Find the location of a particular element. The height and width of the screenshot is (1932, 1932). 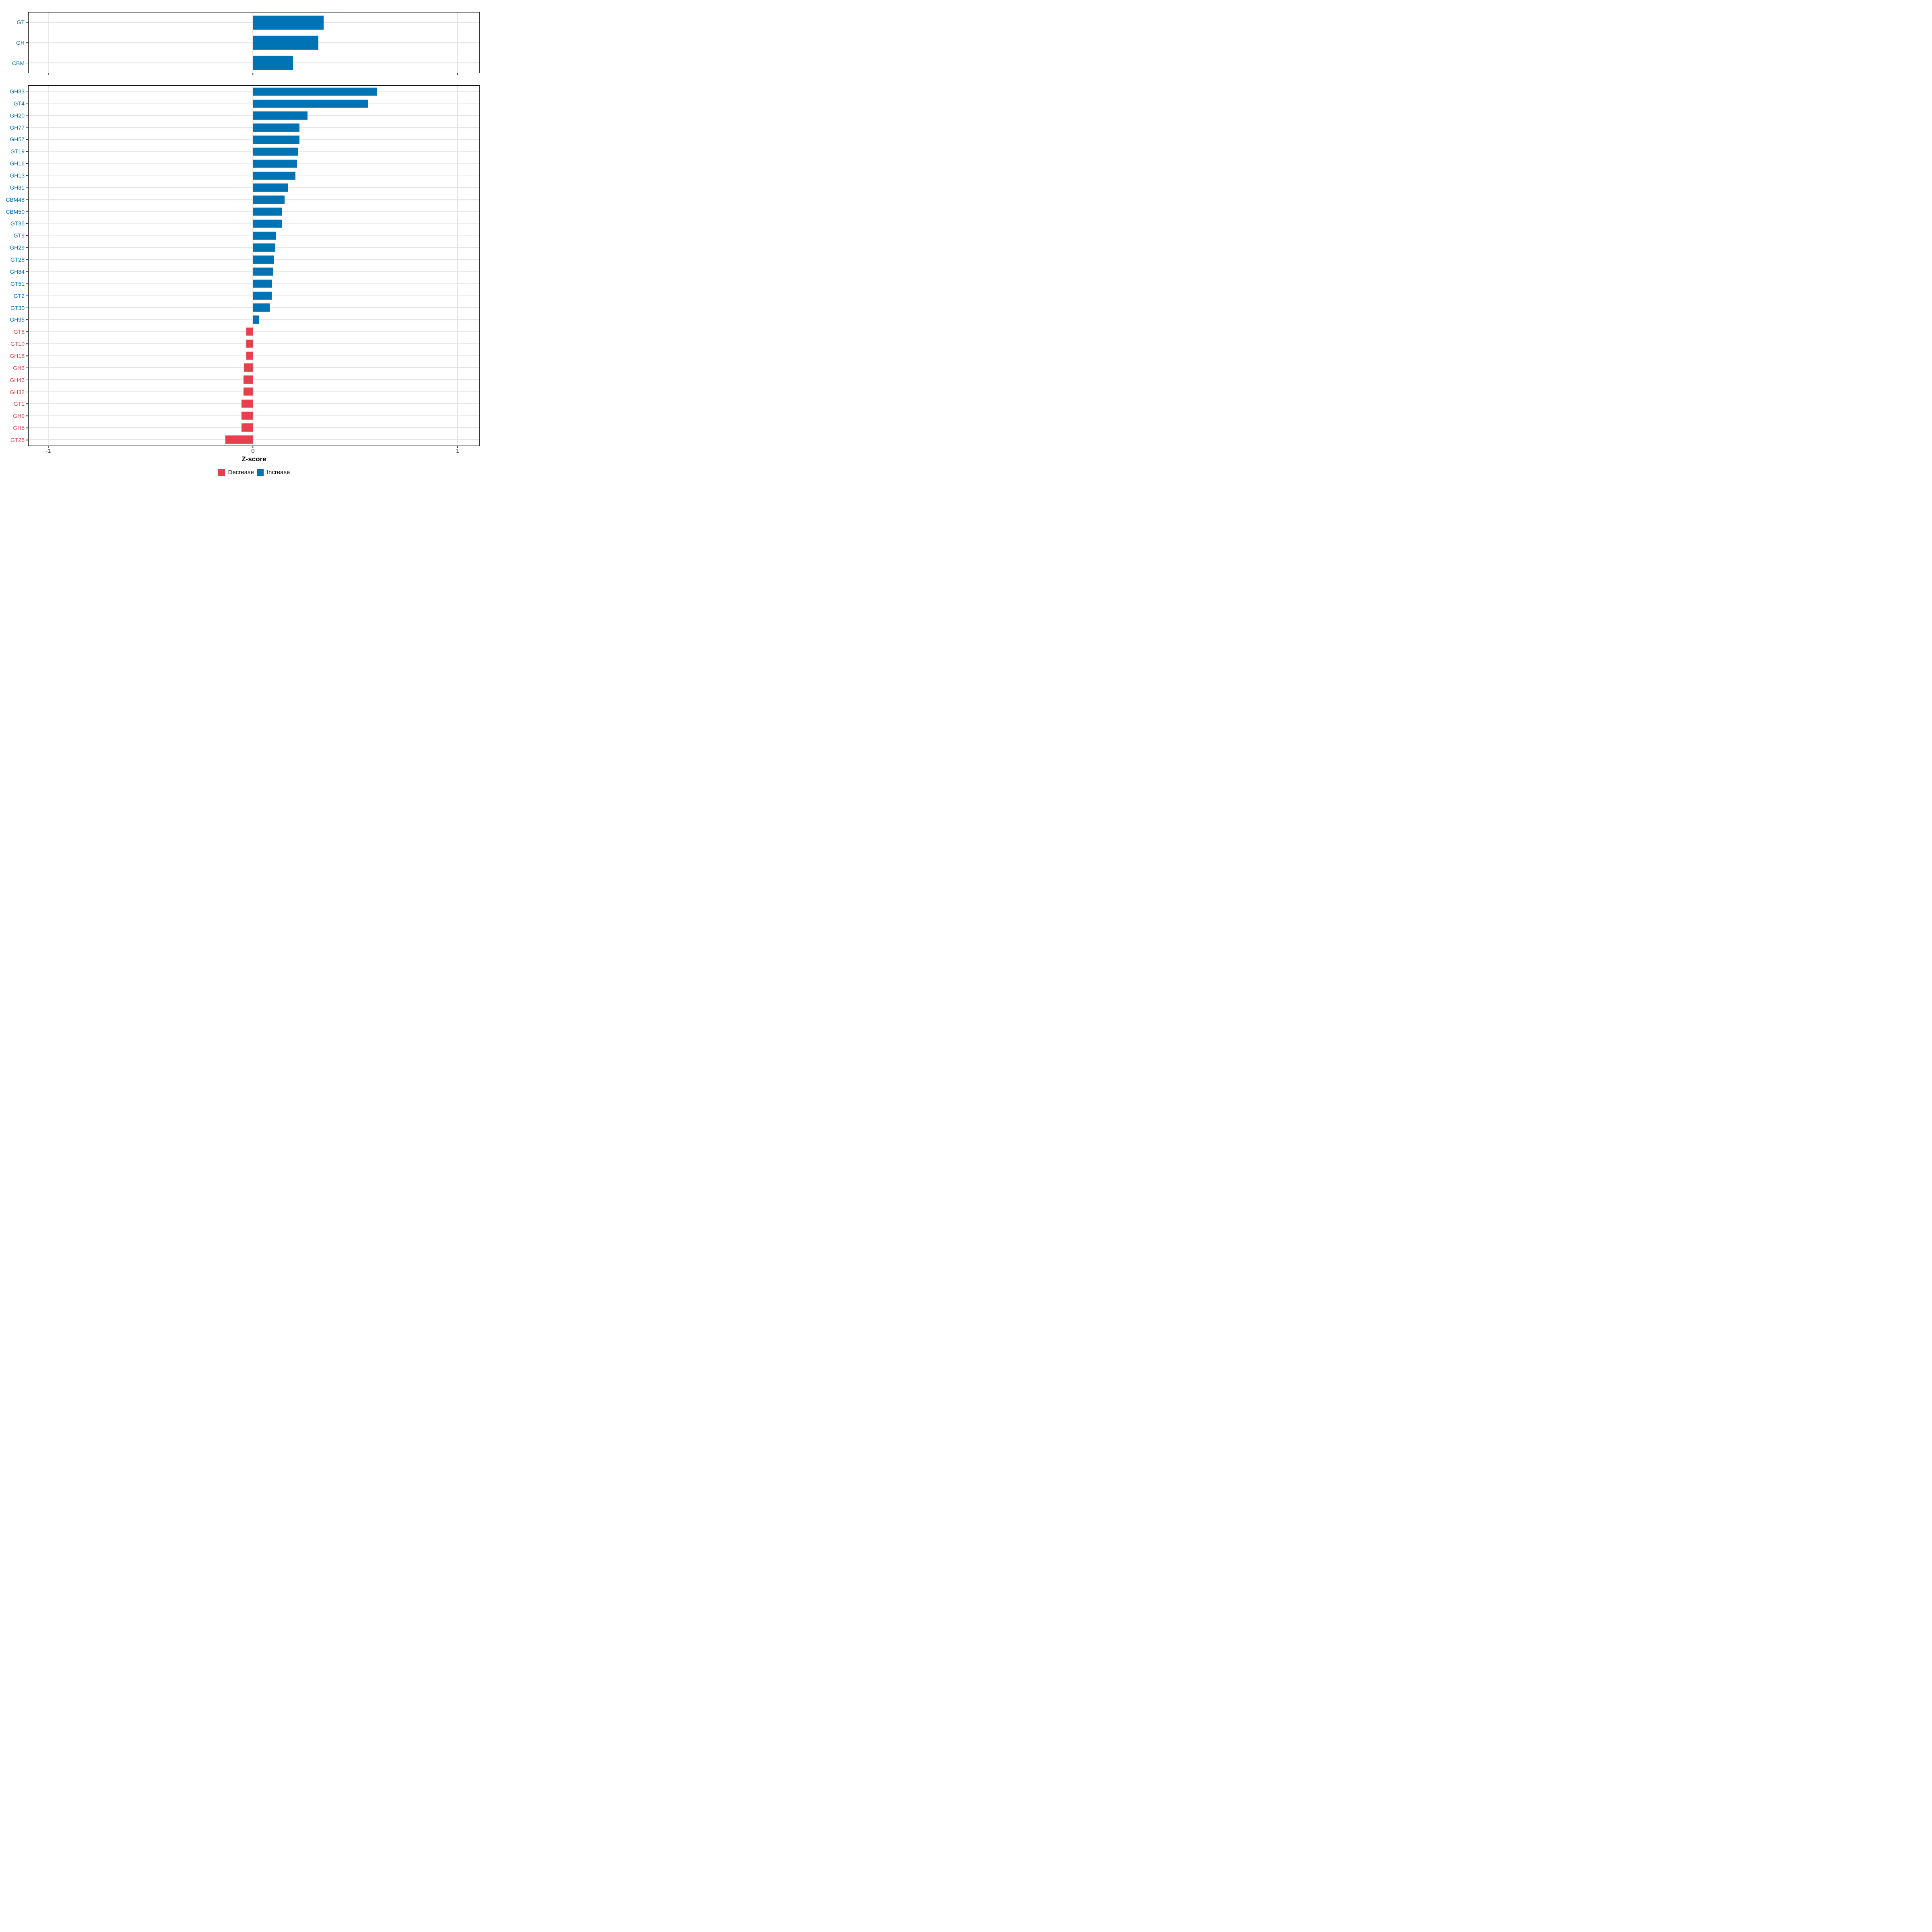

bar-GT19 is located at coordinates (275, 151).